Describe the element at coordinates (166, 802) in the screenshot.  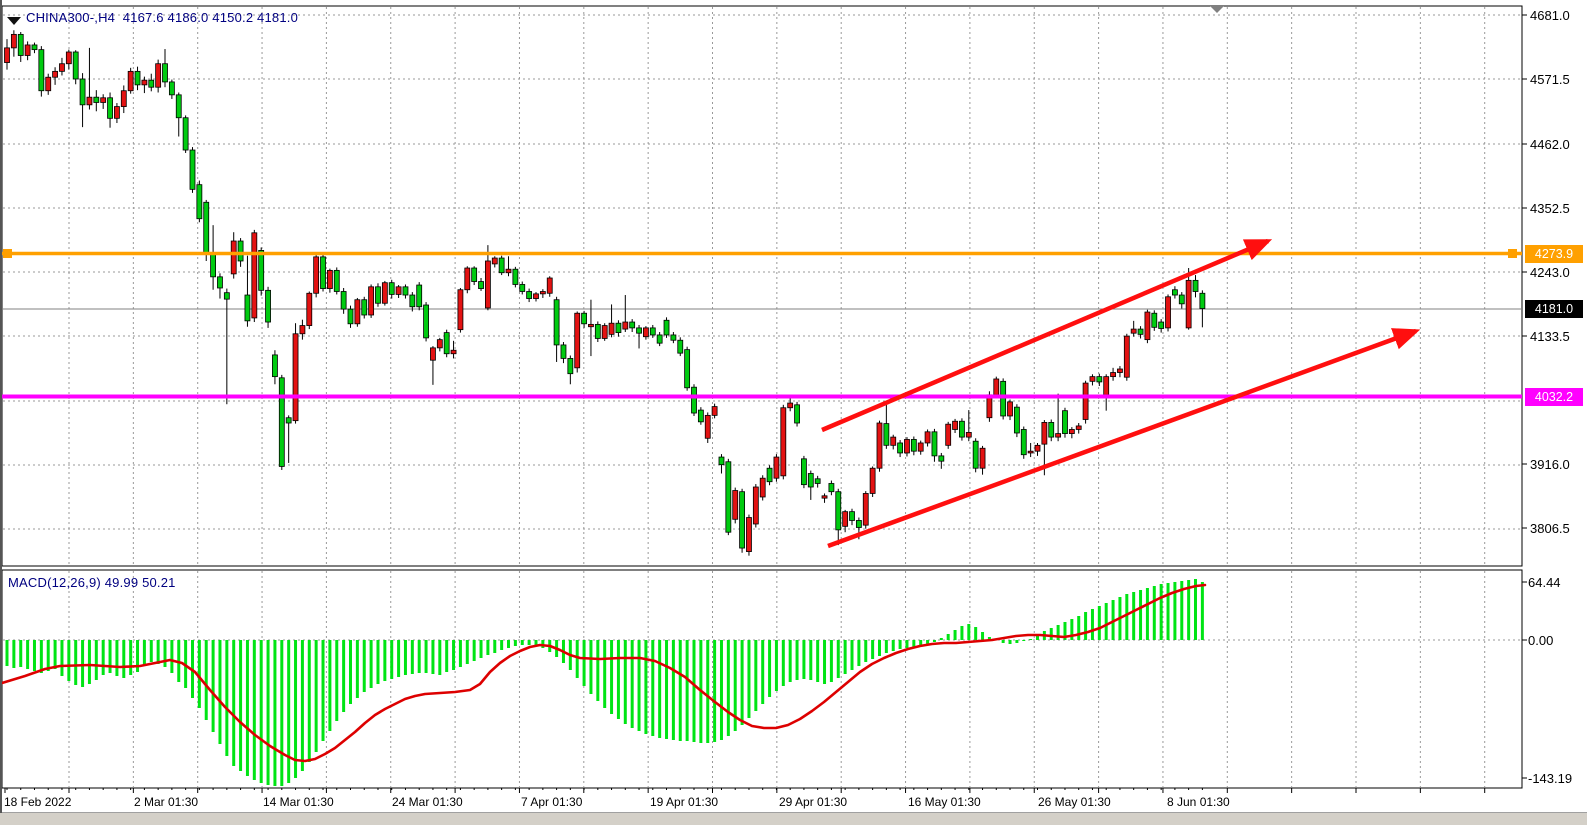
I see `time-axis-label: 2 Mar 01:30` at that location.